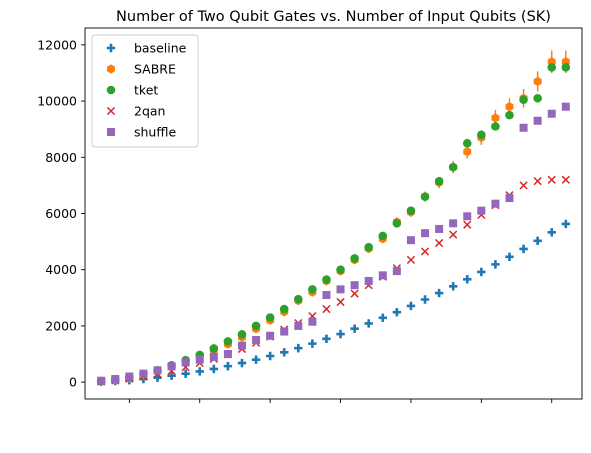  I want to click on y-tick-label: 12000, so click(57, 44).